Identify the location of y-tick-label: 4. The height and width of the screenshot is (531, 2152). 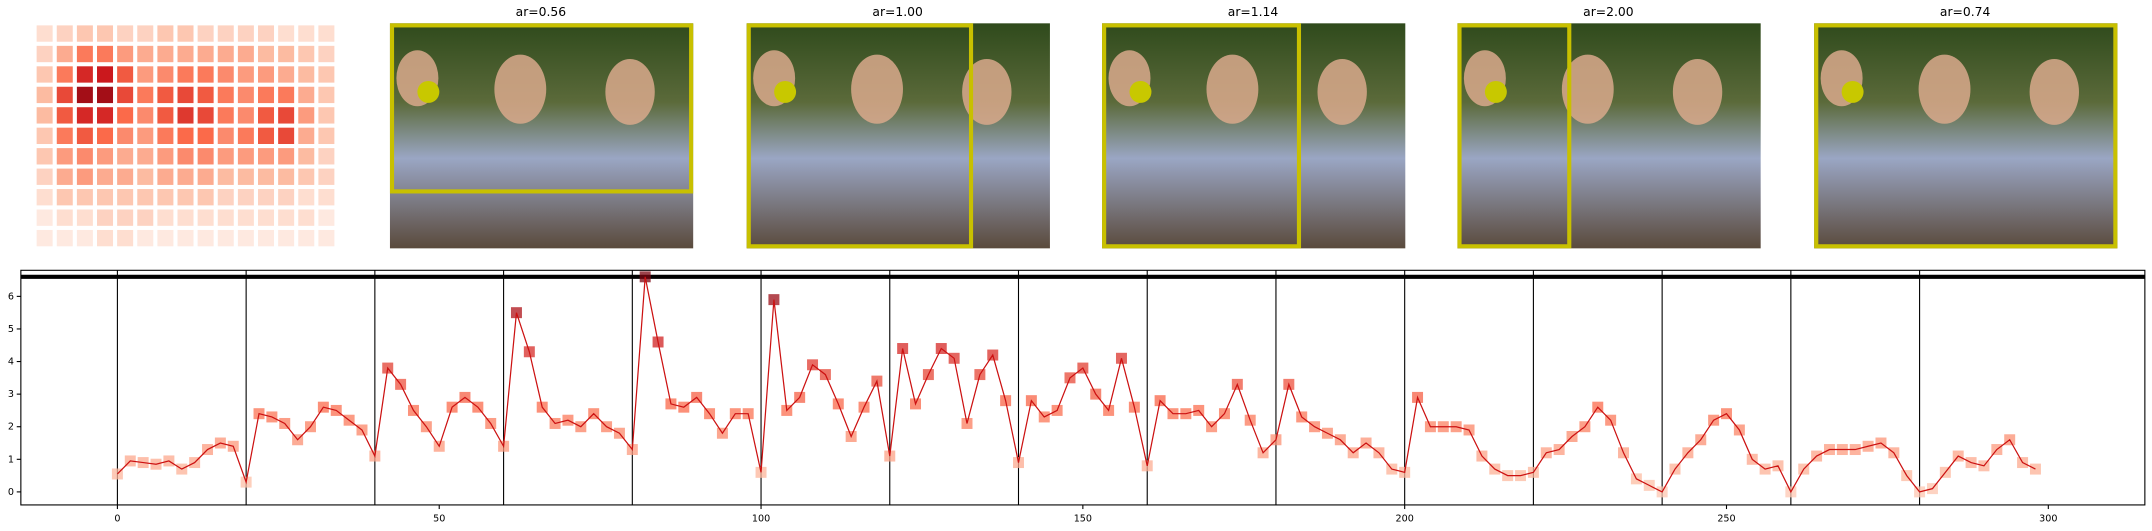
(11, 362).